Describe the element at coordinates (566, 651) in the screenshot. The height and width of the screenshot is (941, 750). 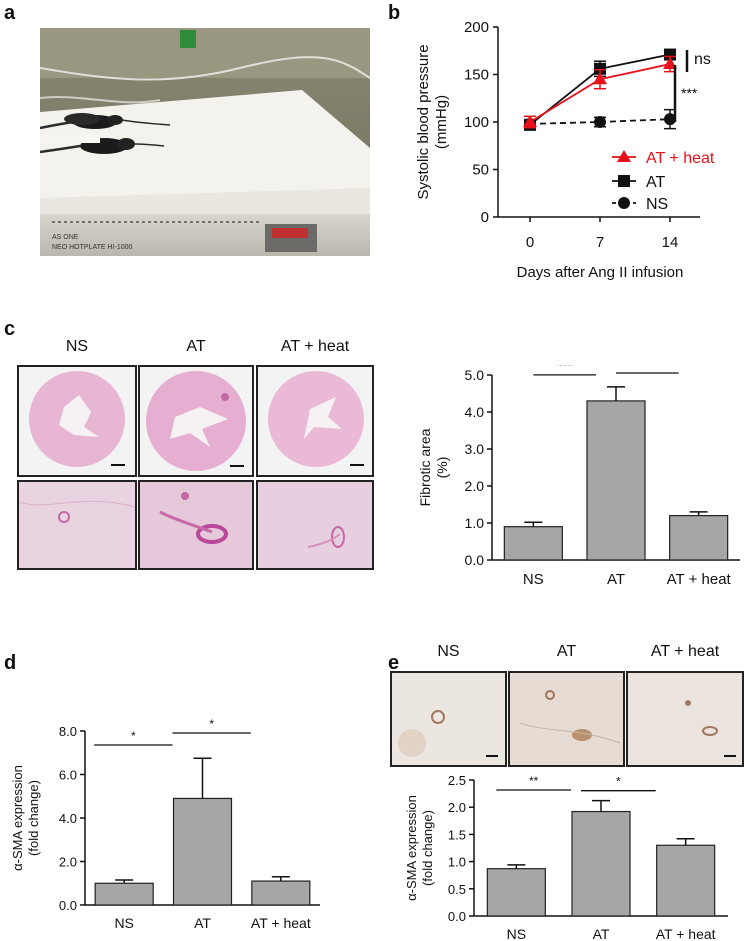
I see `panel-e-col-at: AT` at that location.